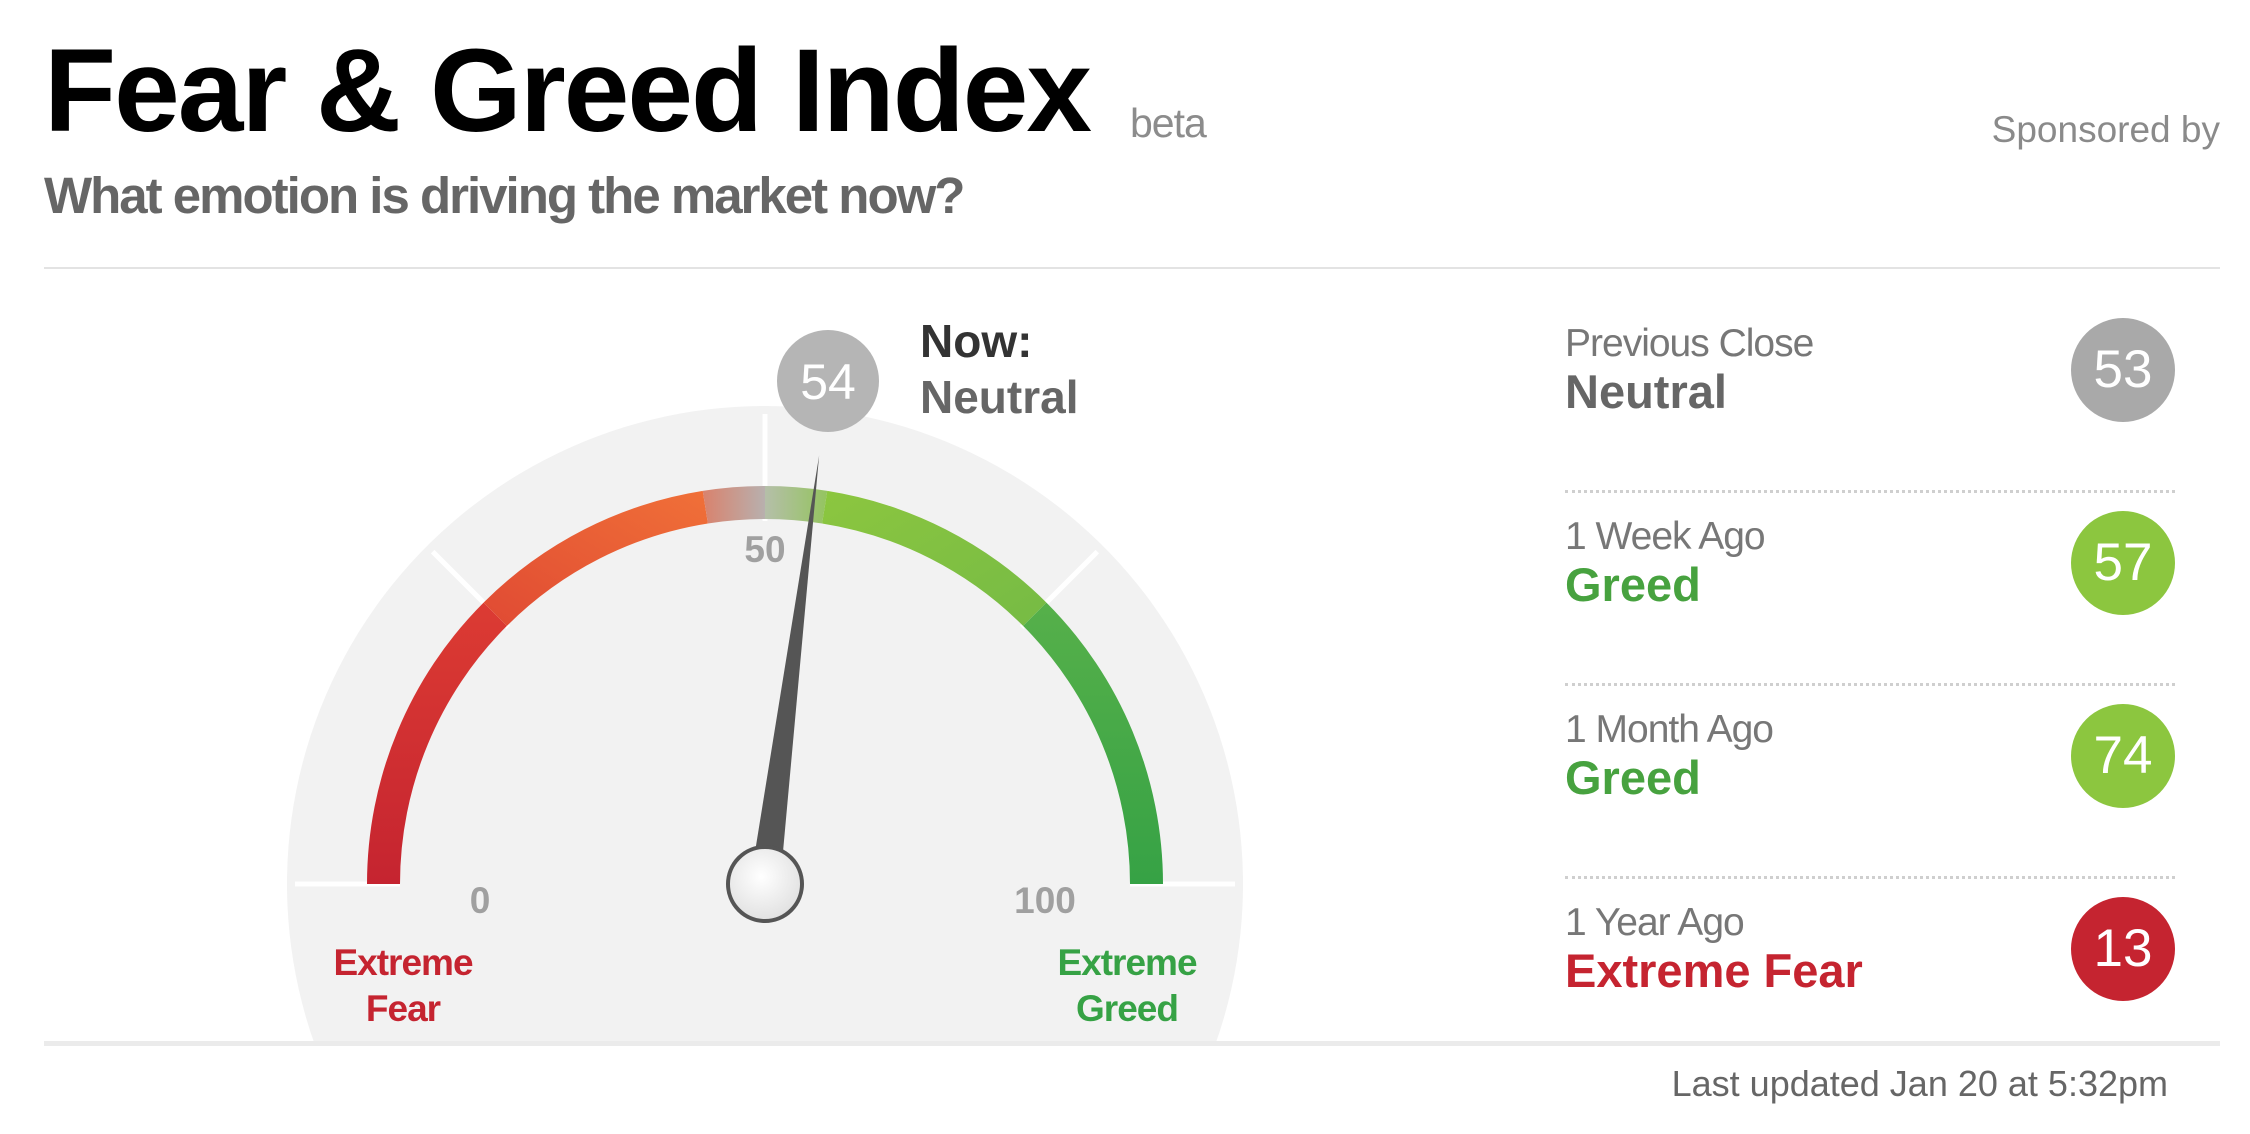  I want to click on history-value-badge: 57, so click(2123, 563).